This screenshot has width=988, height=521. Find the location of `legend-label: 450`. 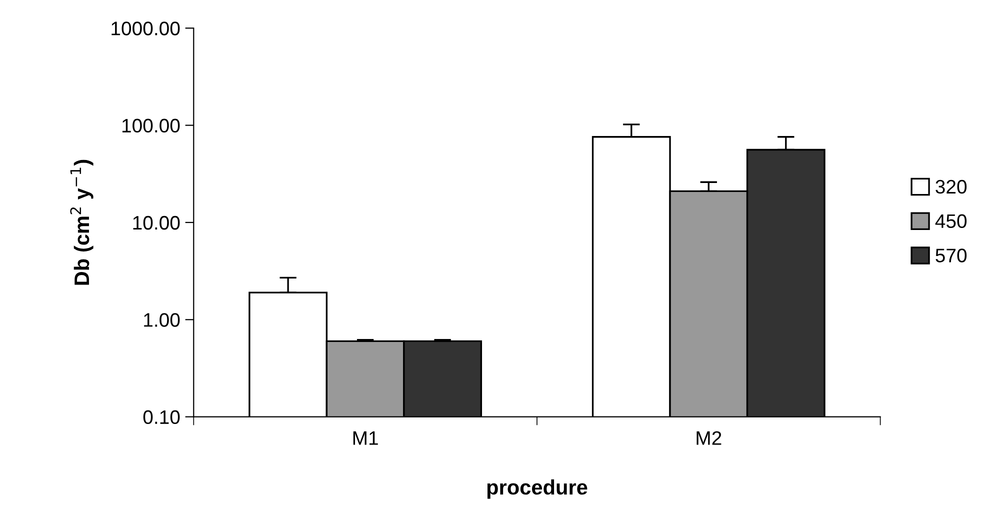

legend-label: 450 is located at coordinates (951, 221).